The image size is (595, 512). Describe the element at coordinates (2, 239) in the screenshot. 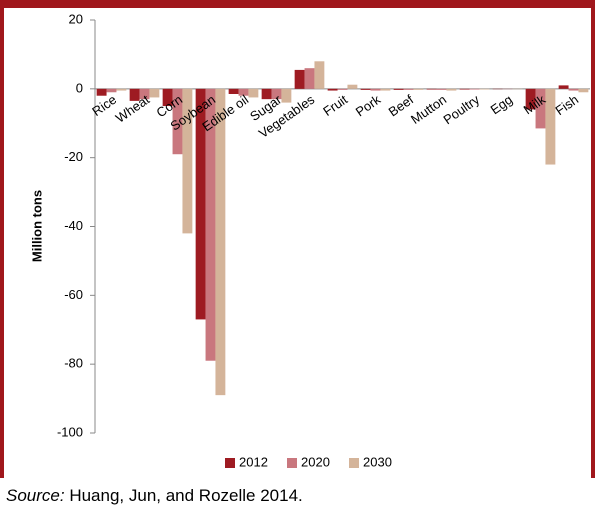

I see `frame-left` at that location.